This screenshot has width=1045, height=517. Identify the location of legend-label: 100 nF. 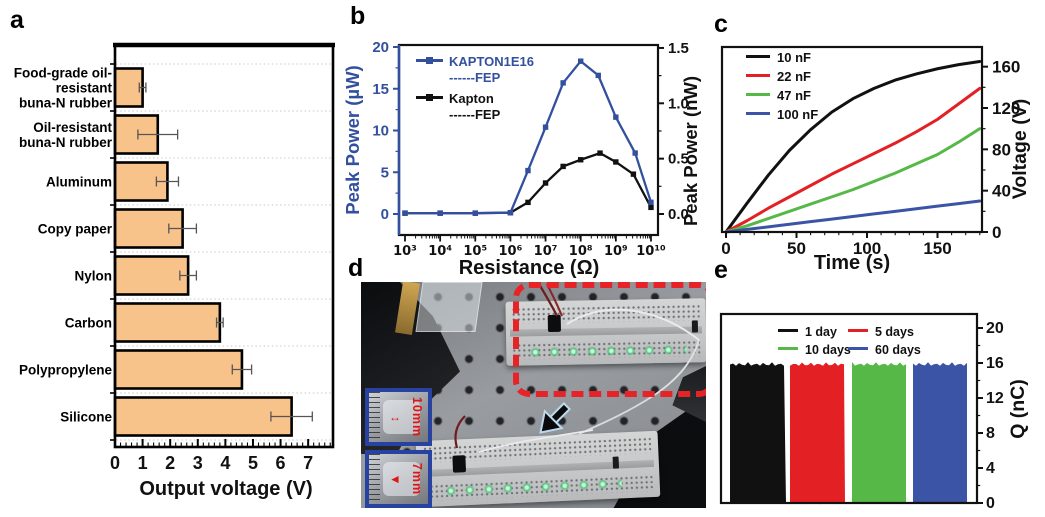
(798, 114).